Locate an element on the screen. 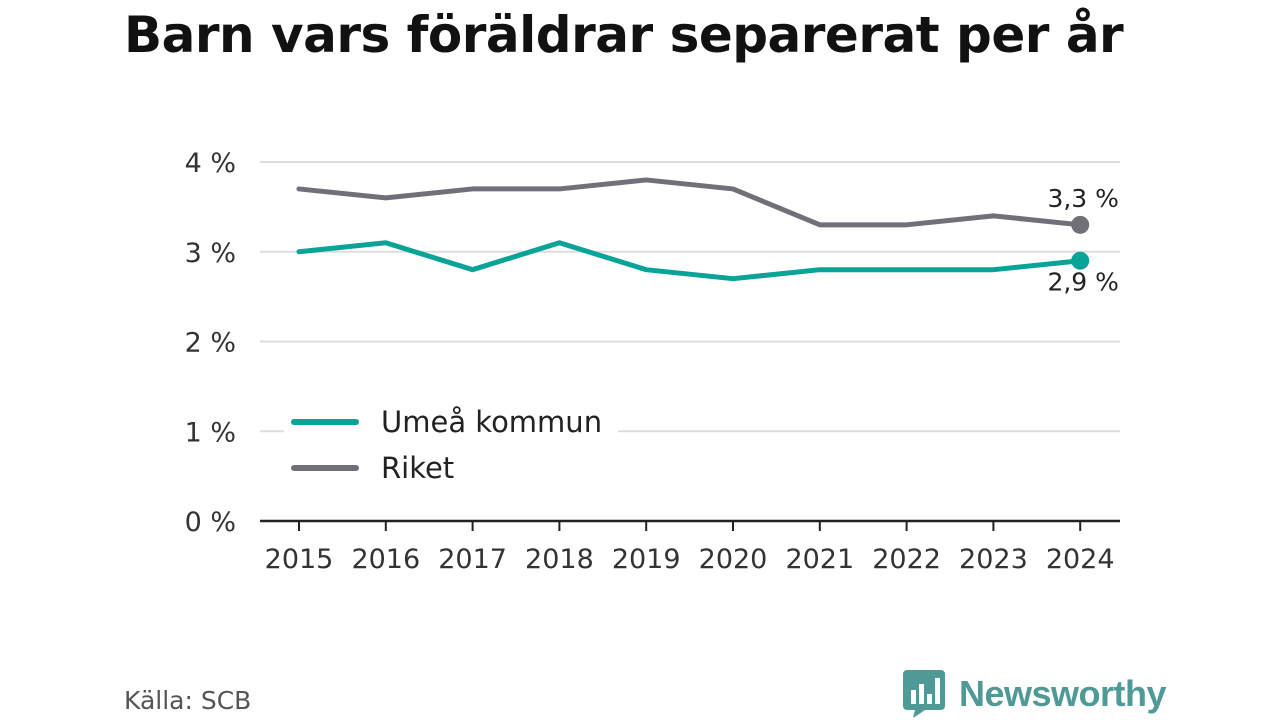 The image size is (1280, 720). brand-name: Newsworthy is located at coordinates (1063, 693).